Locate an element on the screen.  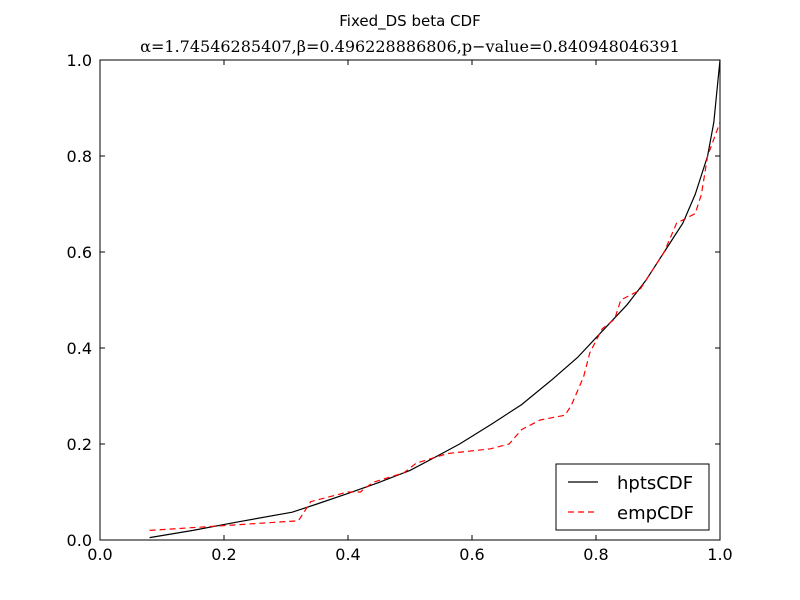
y-tick-label: 0.0 is located at coordinates (79, 540).